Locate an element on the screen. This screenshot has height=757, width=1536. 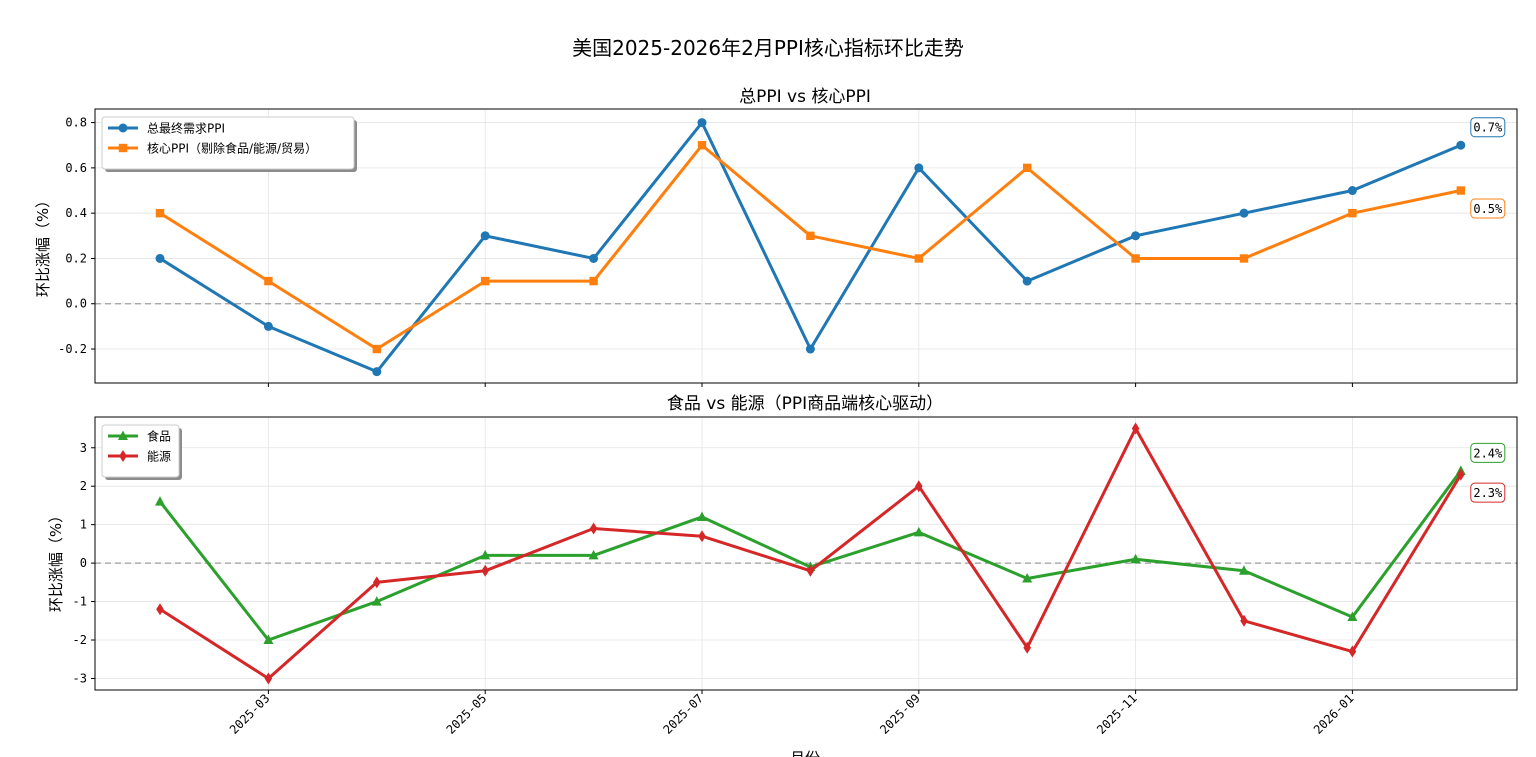
x-tick-label: 2025-07 is located at coordinates (683, 714).